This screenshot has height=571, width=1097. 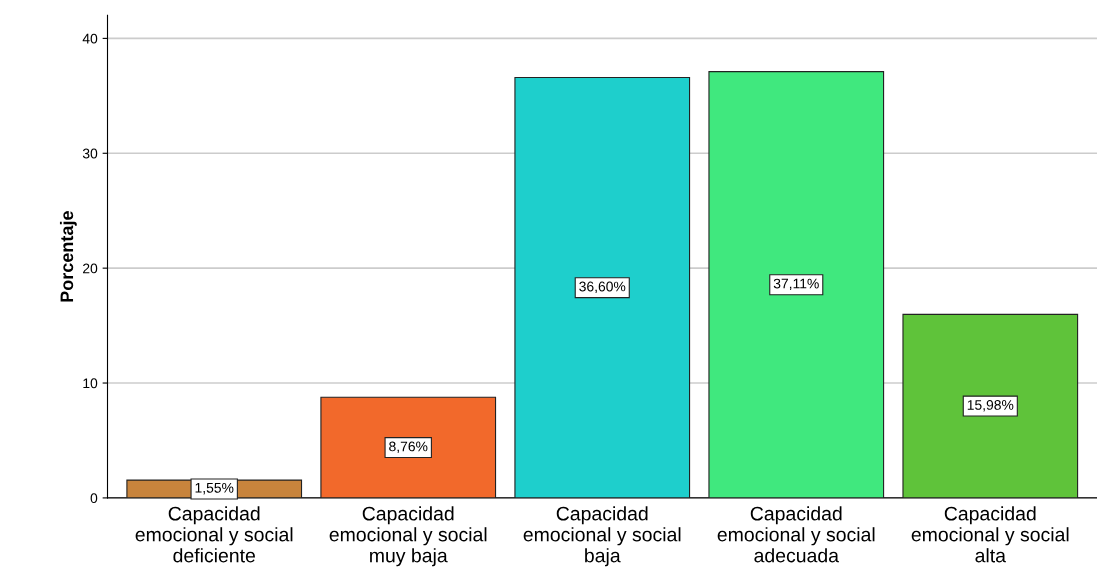 I want to click on y-tick-label: 20, so click(x=90, y=268).